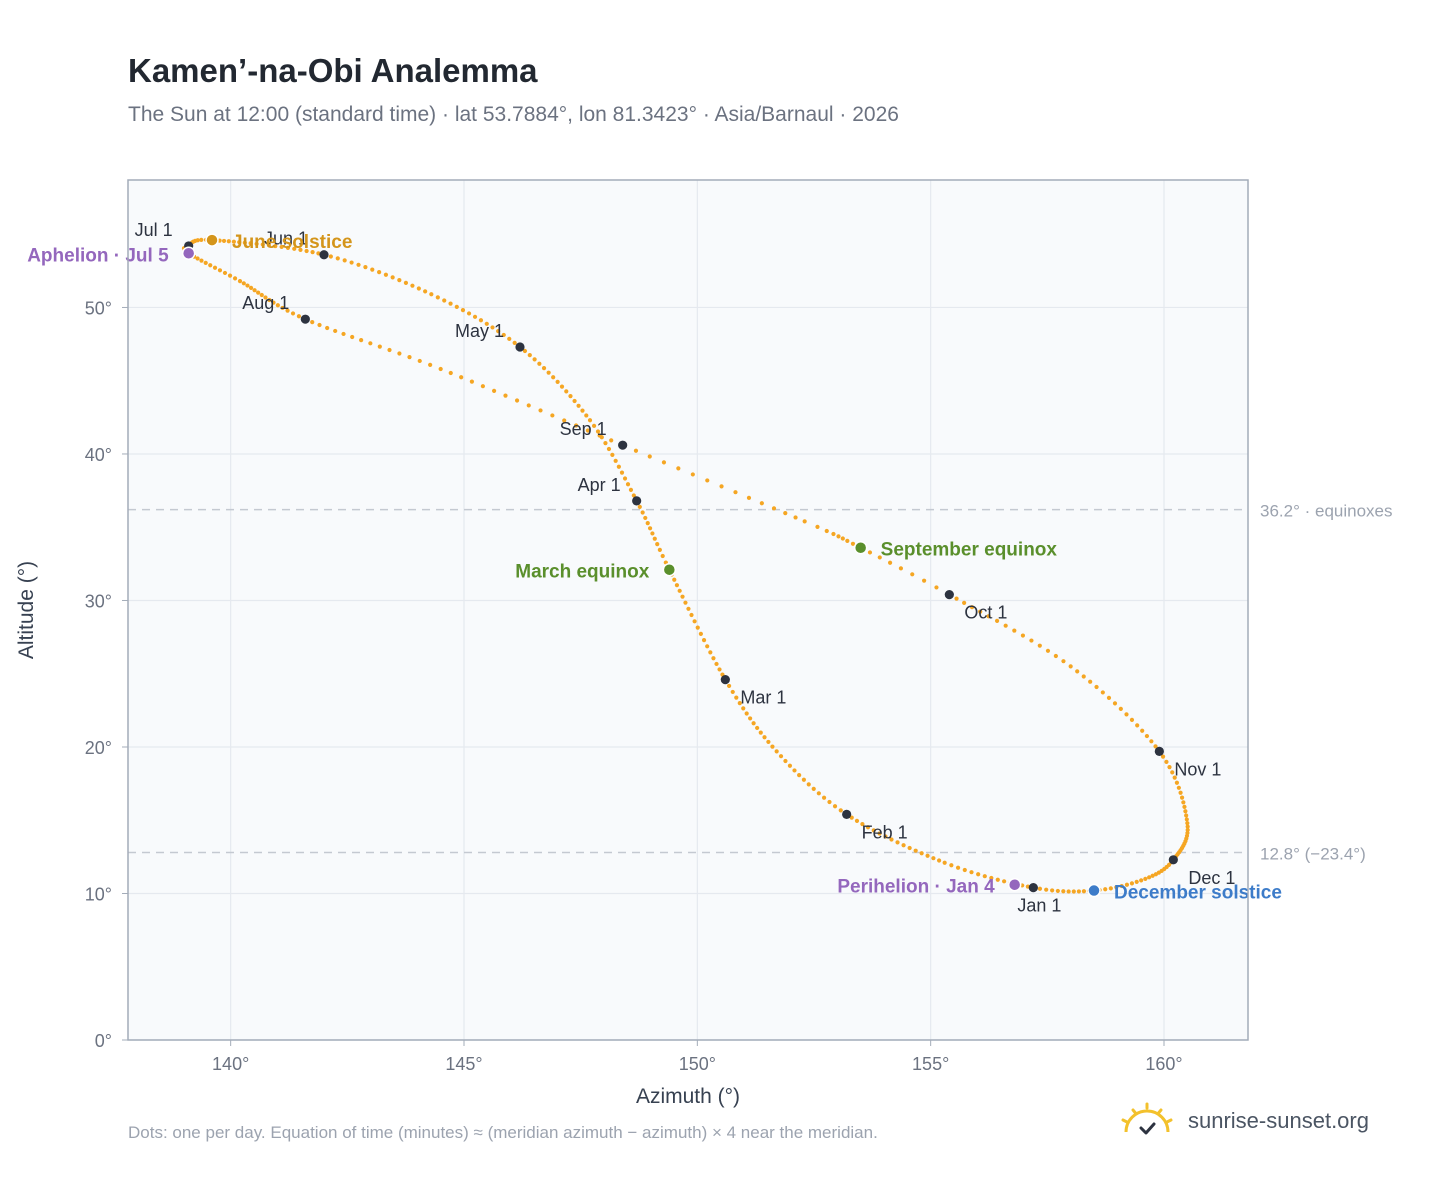 This screenshot has height=1188, width=1448. I want to click on y-tick-label: 30°, so click(98, 601).